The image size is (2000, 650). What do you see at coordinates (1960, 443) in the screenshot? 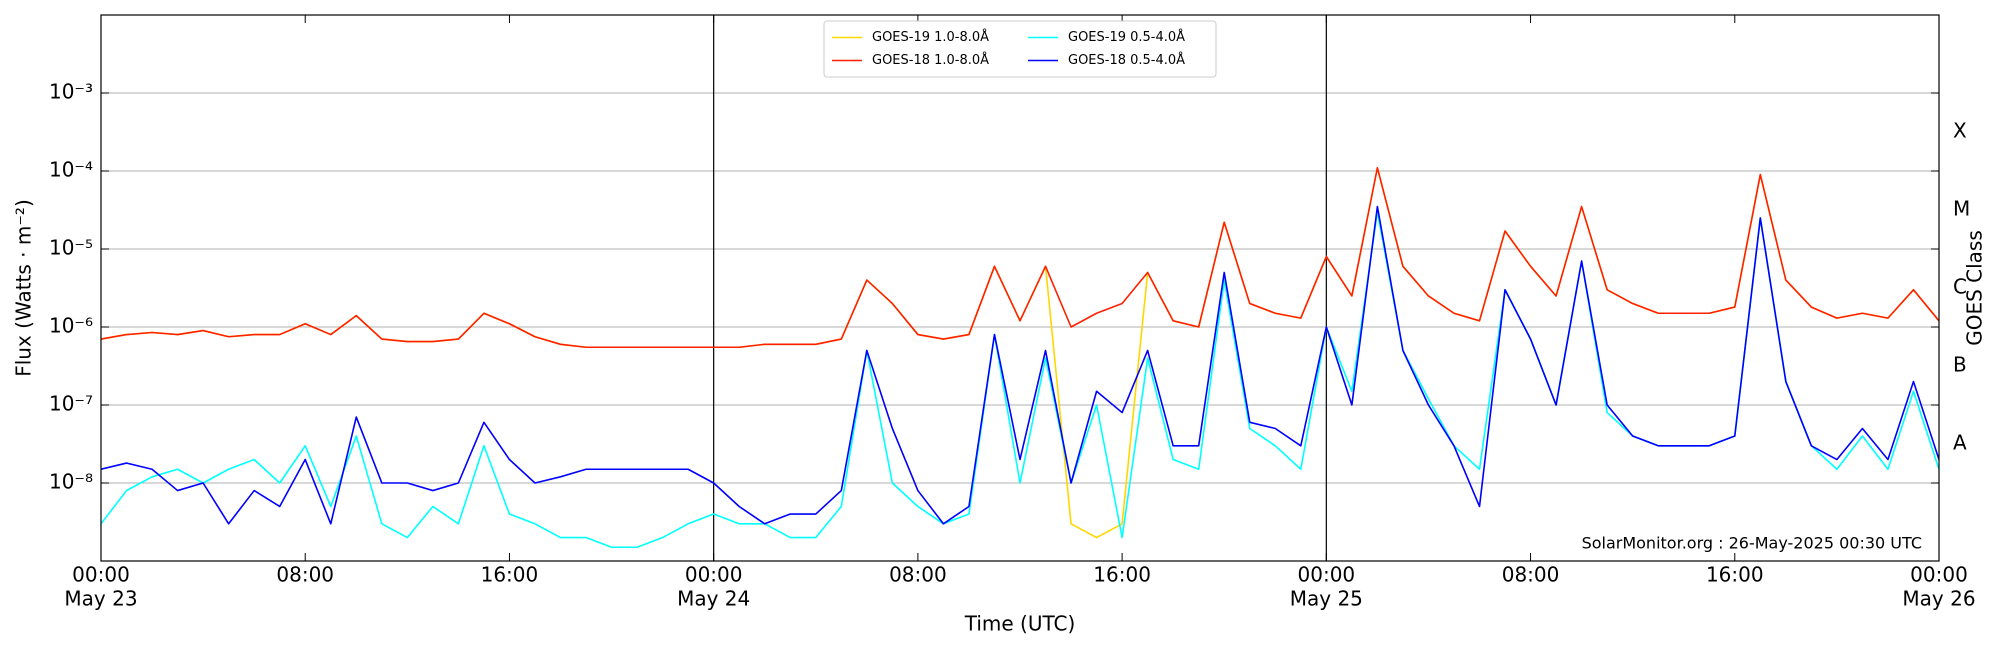
I see `goes-class-label: A` at bounding box center [1960, 443].